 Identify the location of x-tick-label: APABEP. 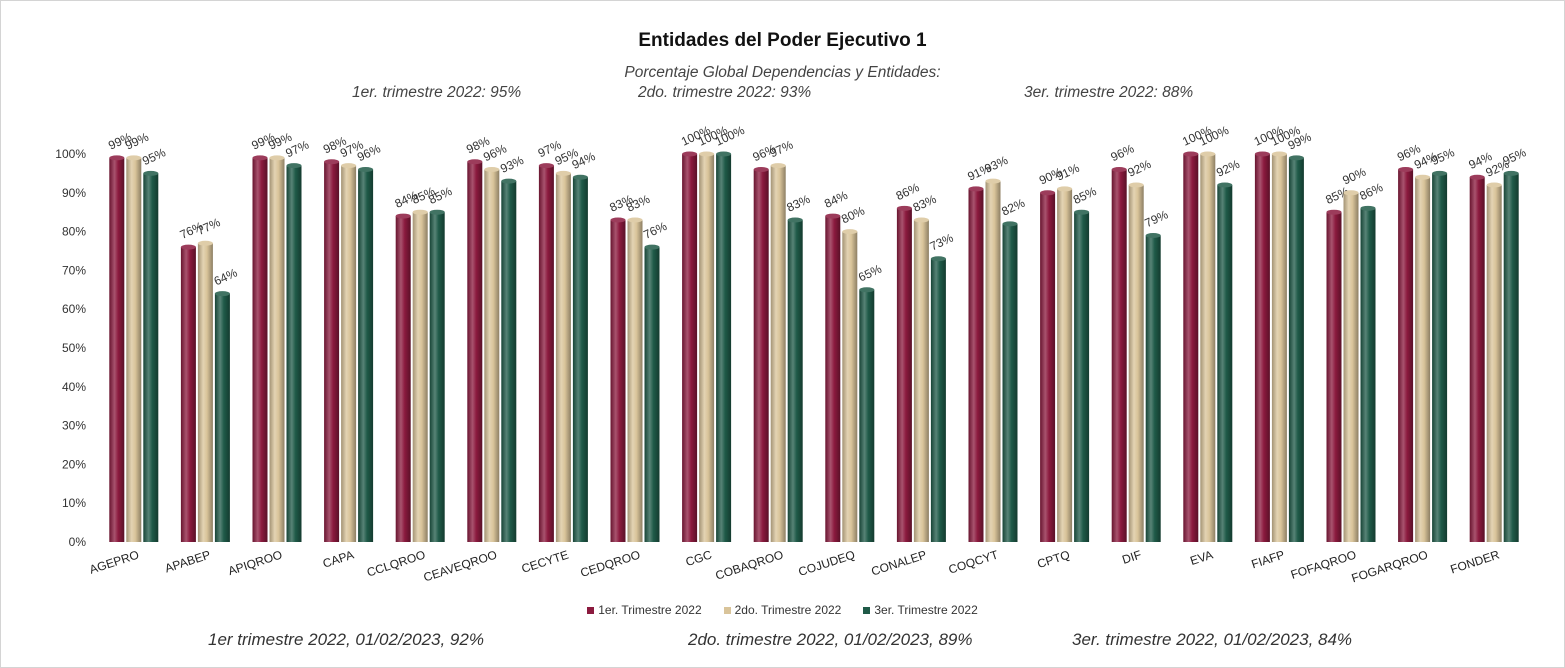
(187, 562).